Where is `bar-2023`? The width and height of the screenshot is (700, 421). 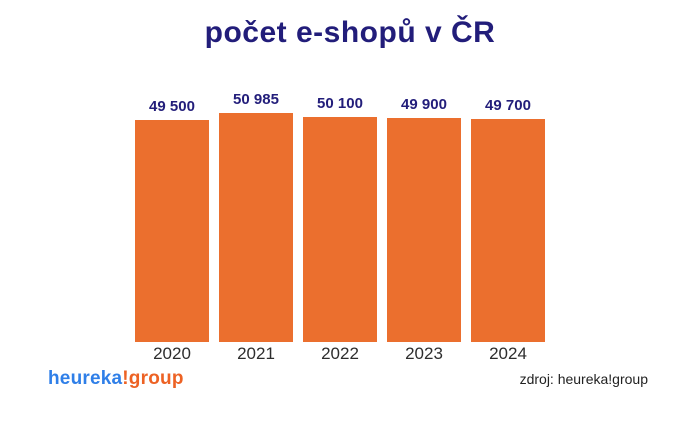 bar-2023 is located at coordinates (424, 230).